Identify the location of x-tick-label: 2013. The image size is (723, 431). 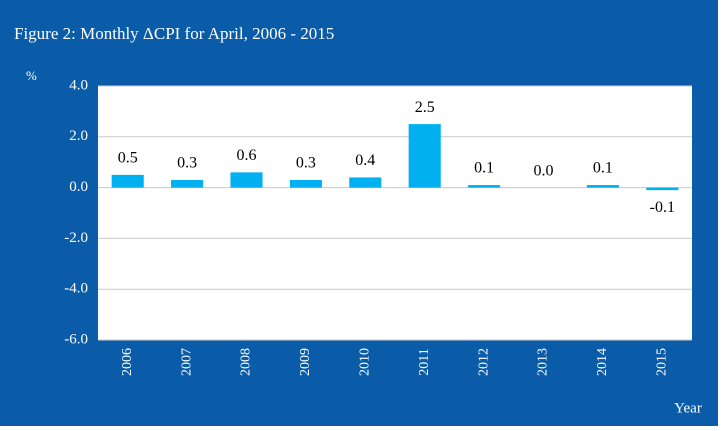
(543, 362).